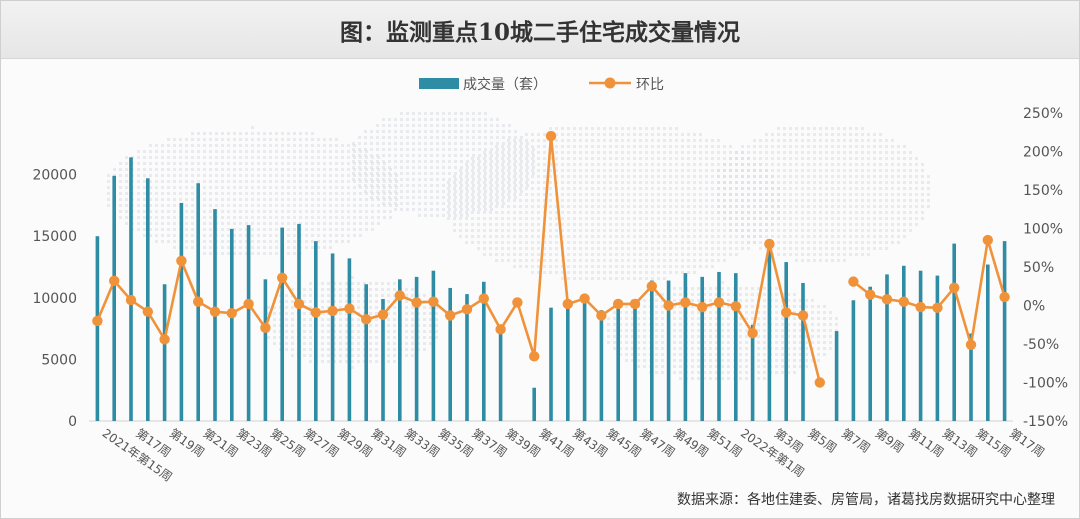 The image size is (1080, 519). I want to click on line-point, so click(299, 304).